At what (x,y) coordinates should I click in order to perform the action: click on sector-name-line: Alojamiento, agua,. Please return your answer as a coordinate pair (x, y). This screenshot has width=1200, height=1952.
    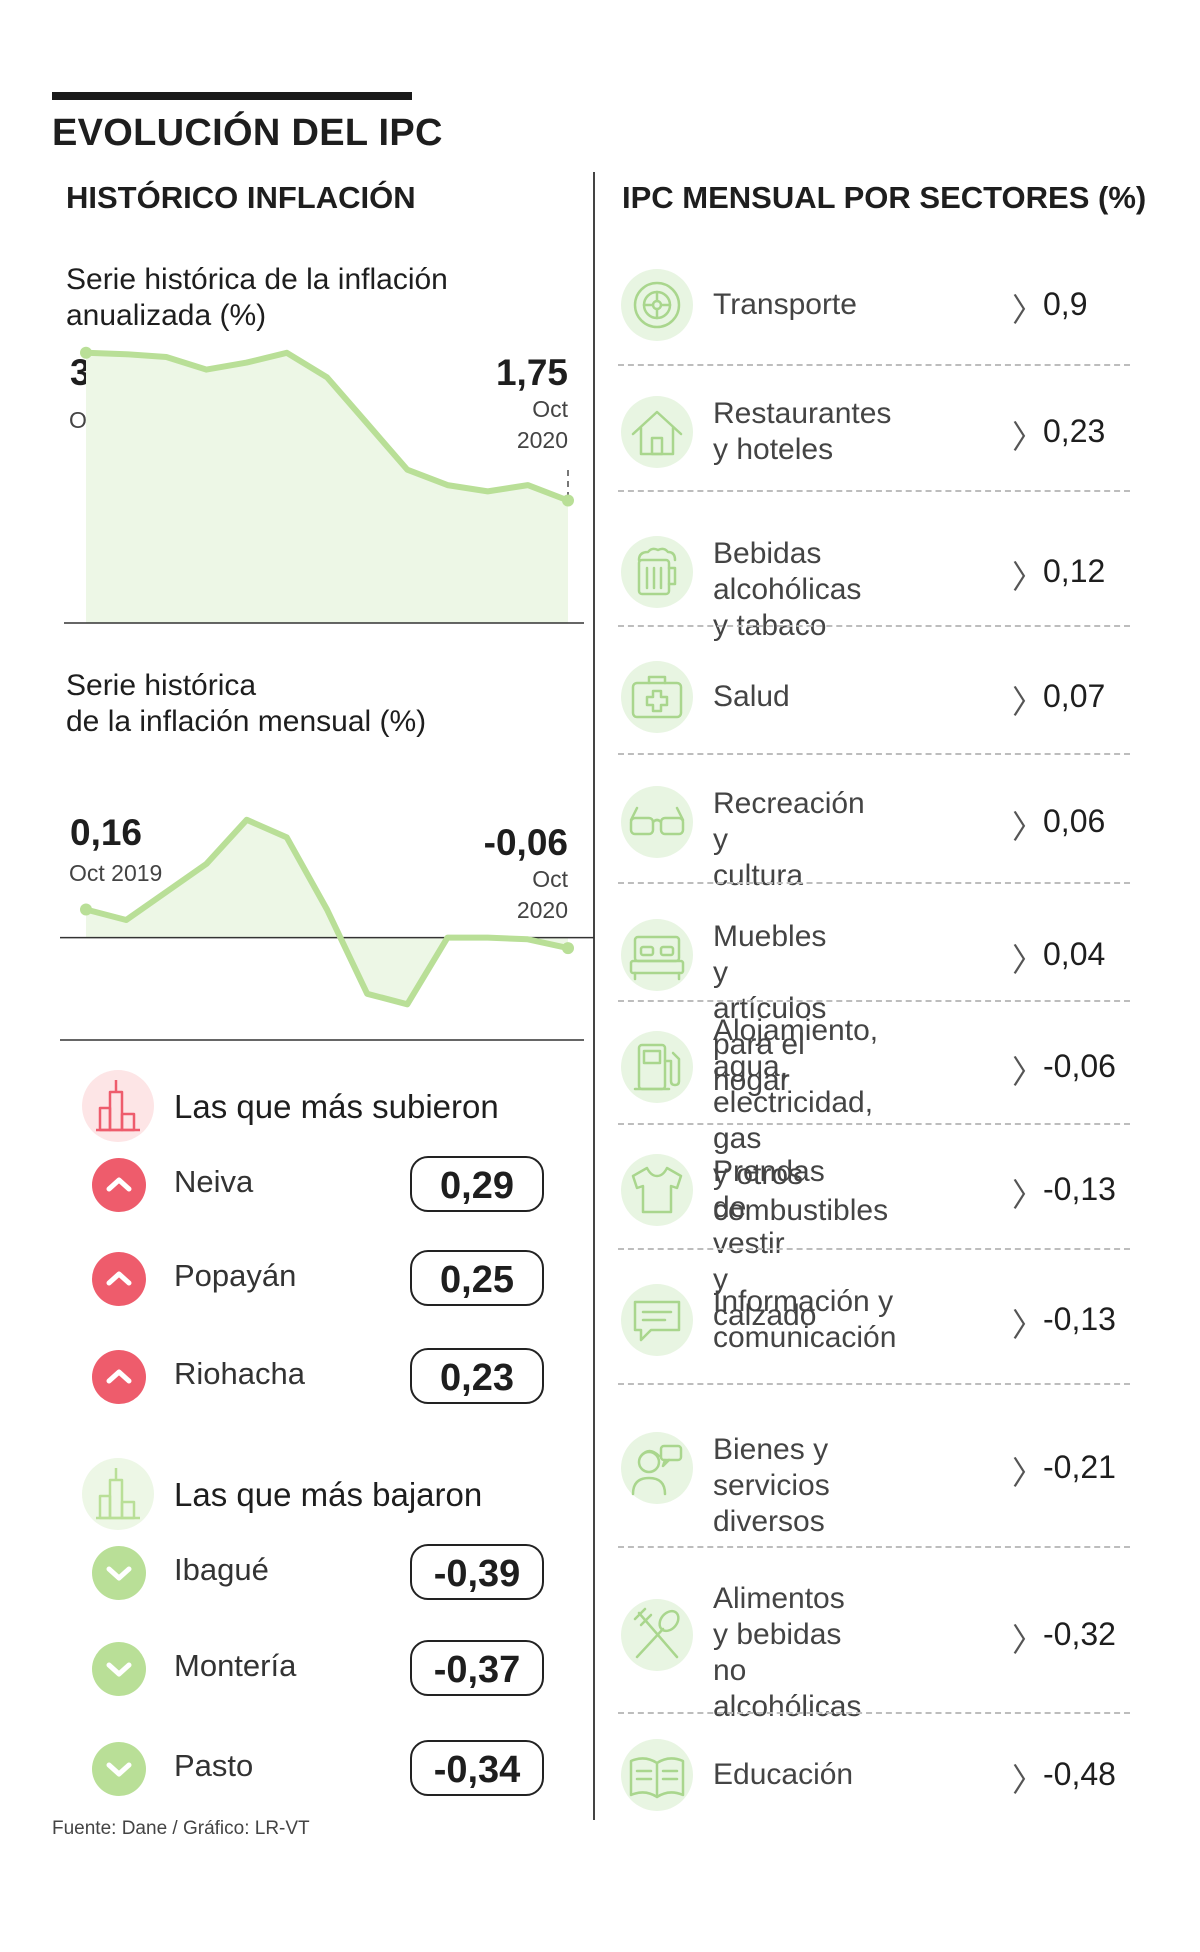
    Looking at the image, I should click on (796, 1048).